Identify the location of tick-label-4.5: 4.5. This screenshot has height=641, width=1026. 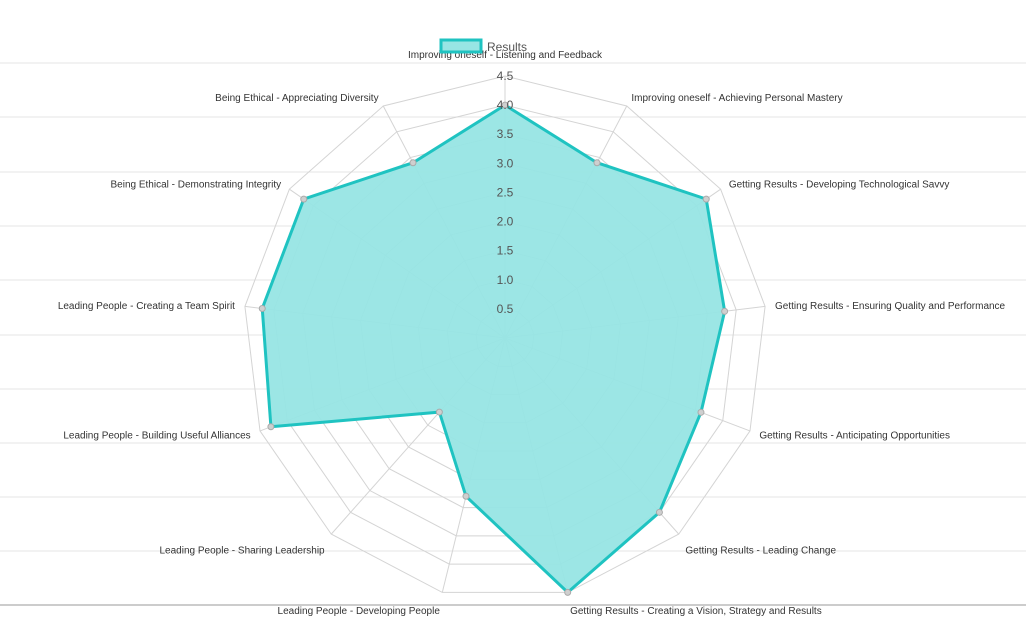
(505, 76).